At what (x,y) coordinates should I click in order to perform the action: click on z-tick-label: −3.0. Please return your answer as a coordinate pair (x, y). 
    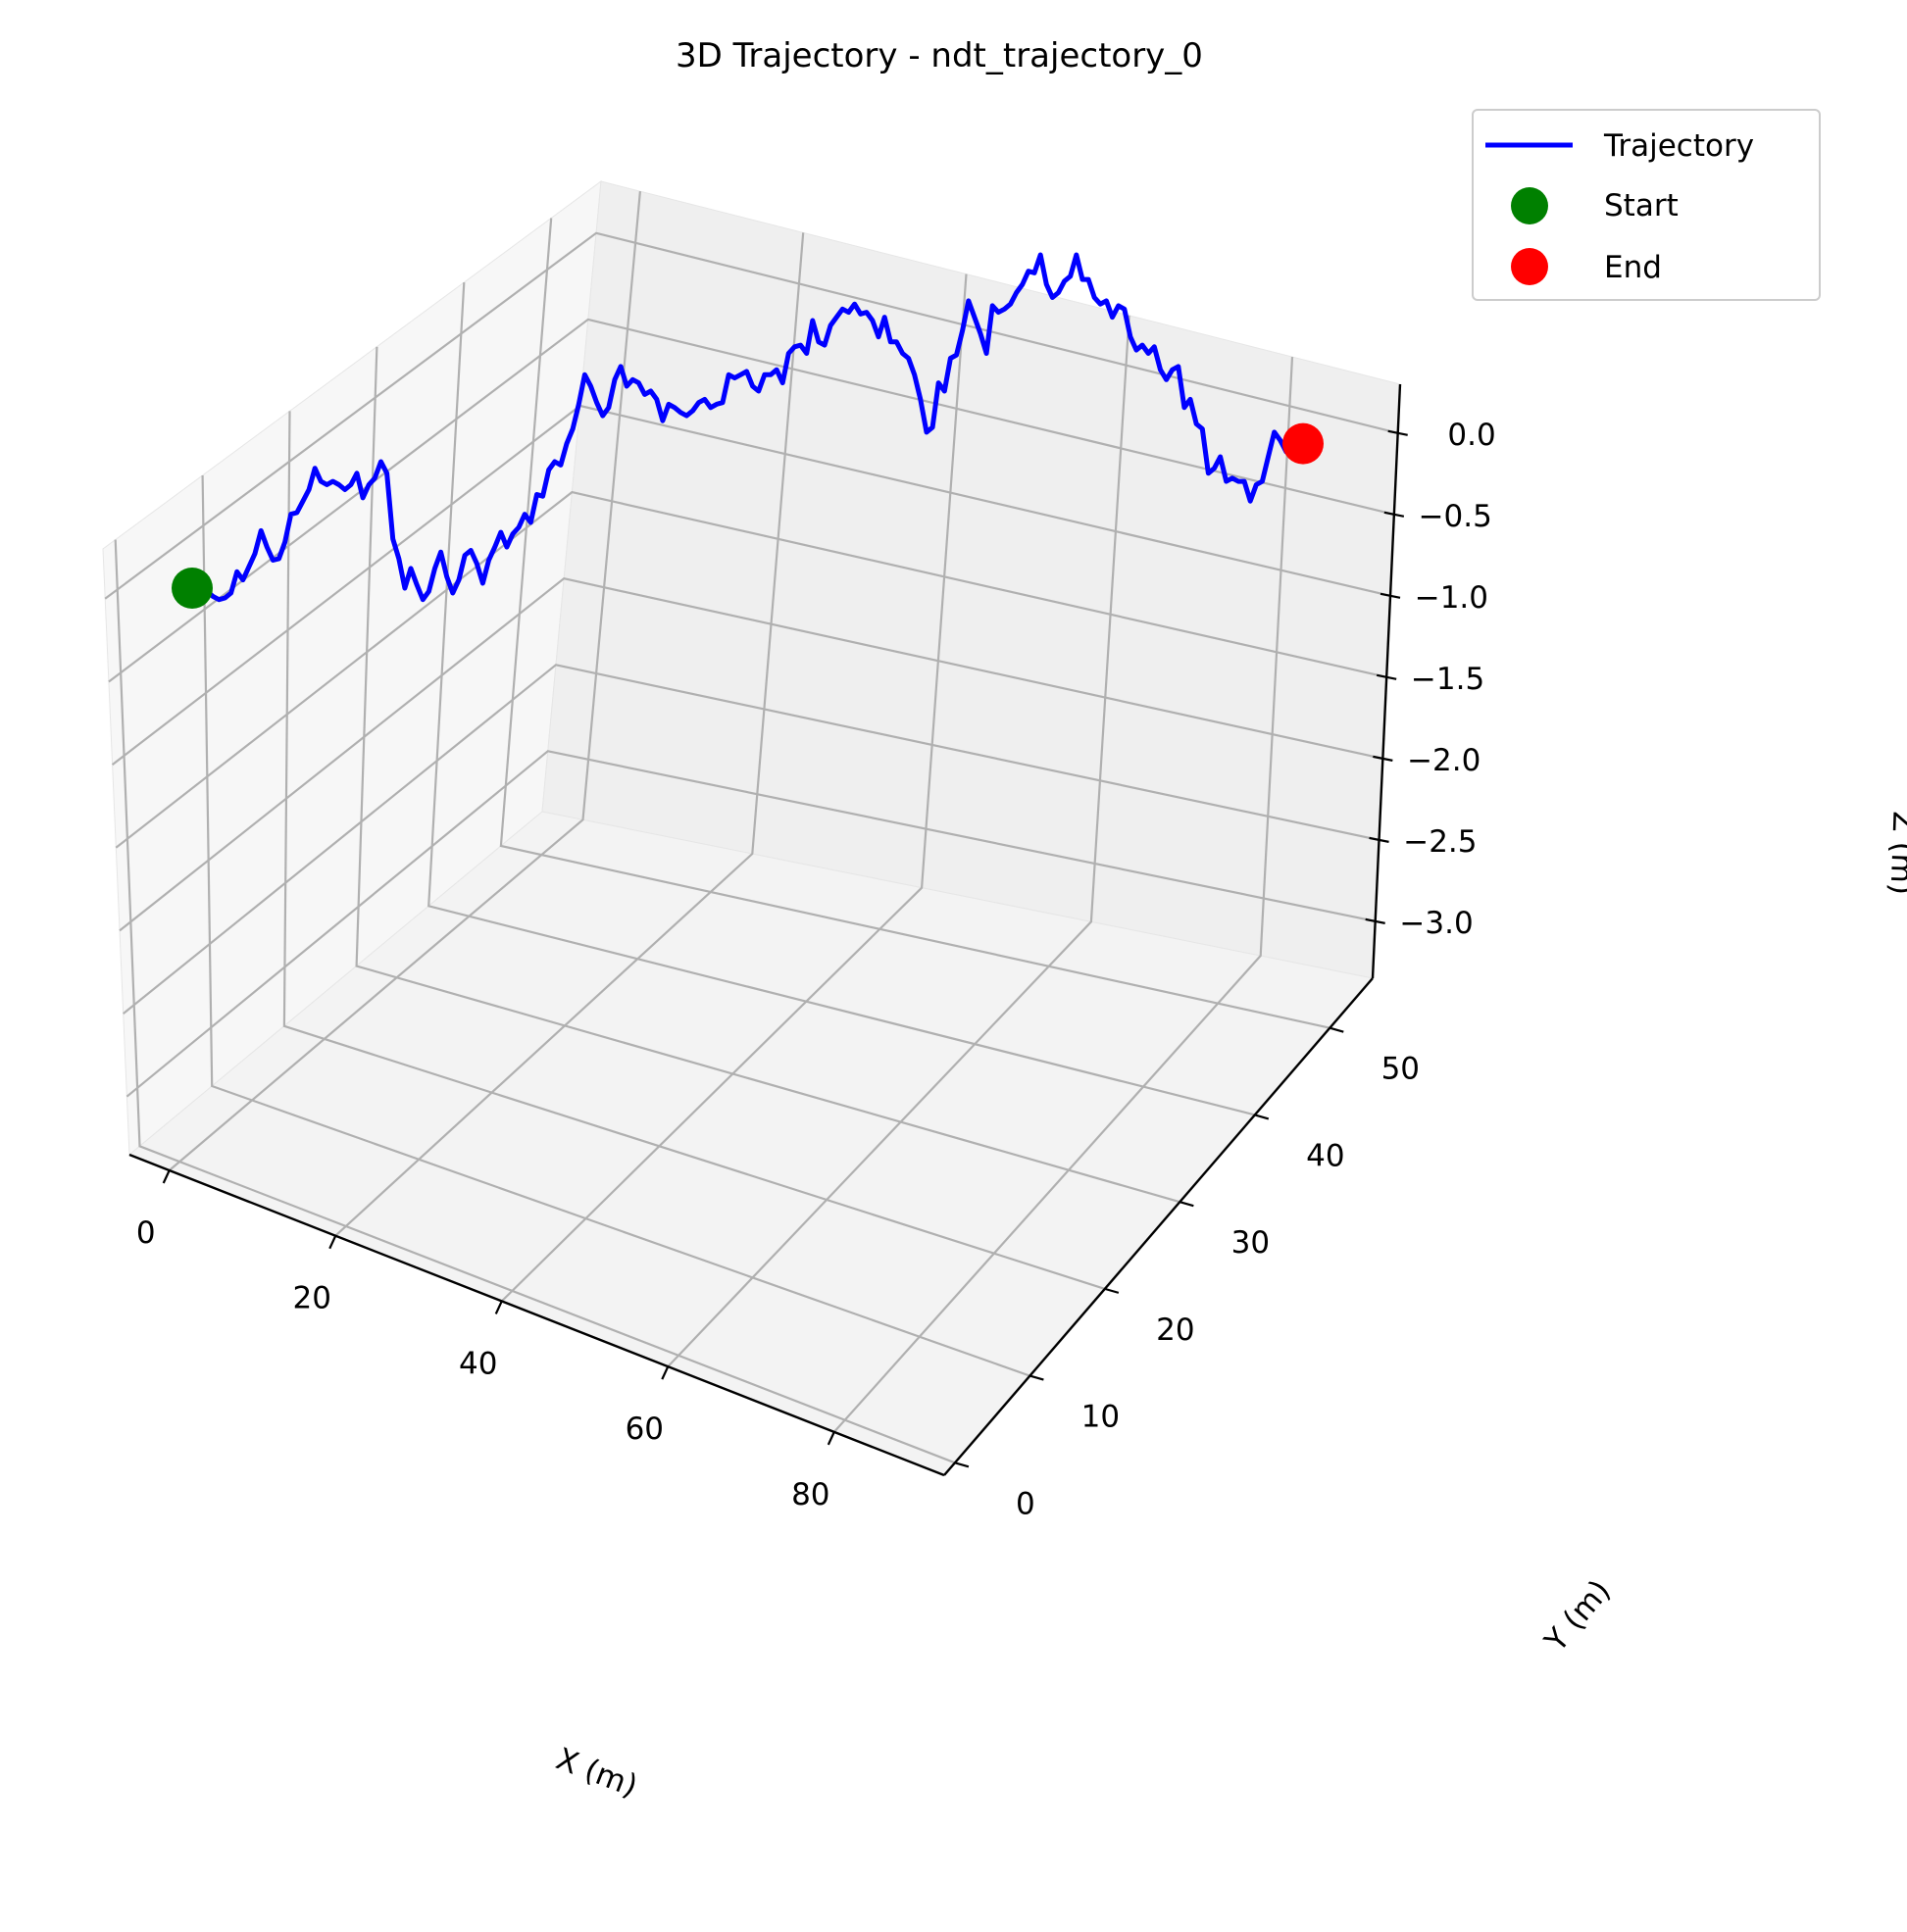
    Looking at the image, I should click on (1436, 923).